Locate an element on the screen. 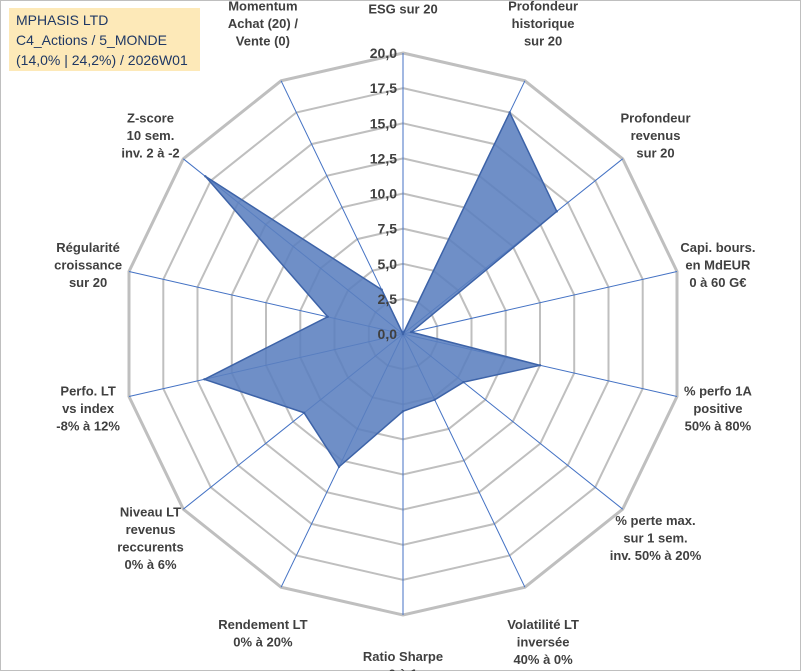 The height and width of the screenshot is (671, 801). axis-label: Régularité croissance sur 20 is located at coordinates (88, 265).